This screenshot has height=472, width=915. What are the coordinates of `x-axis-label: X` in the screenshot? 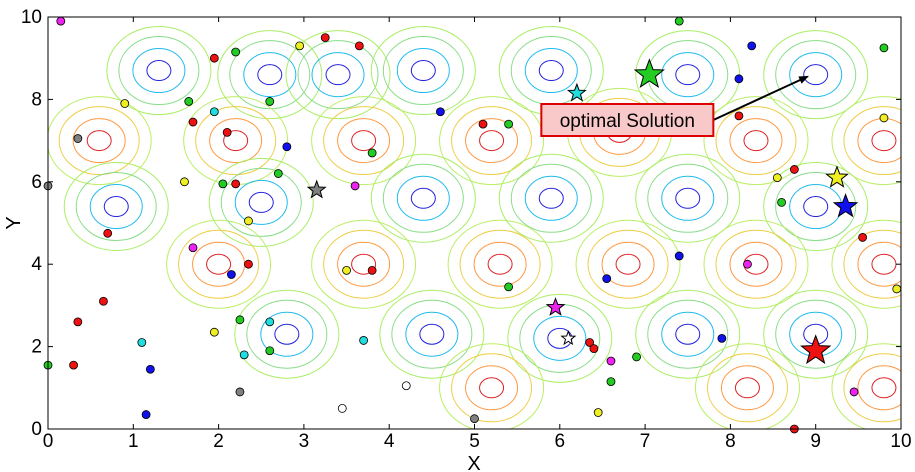 It's located at (473, 462).